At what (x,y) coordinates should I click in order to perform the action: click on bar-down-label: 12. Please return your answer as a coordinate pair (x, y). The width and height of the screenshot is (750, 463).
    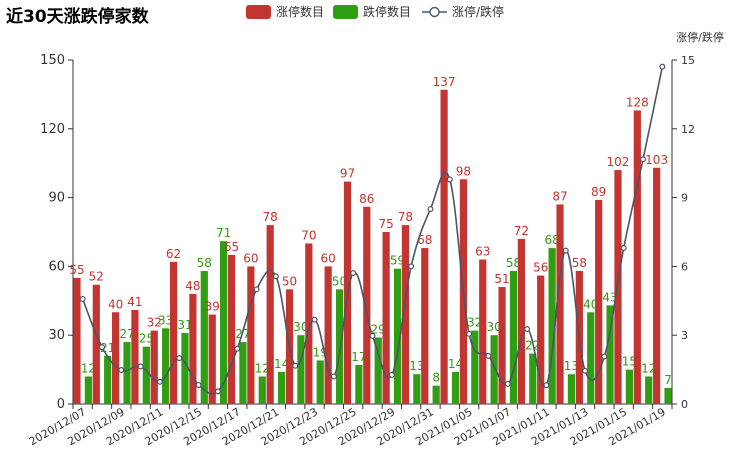
    Looking at the image, I should click on (88, 368).